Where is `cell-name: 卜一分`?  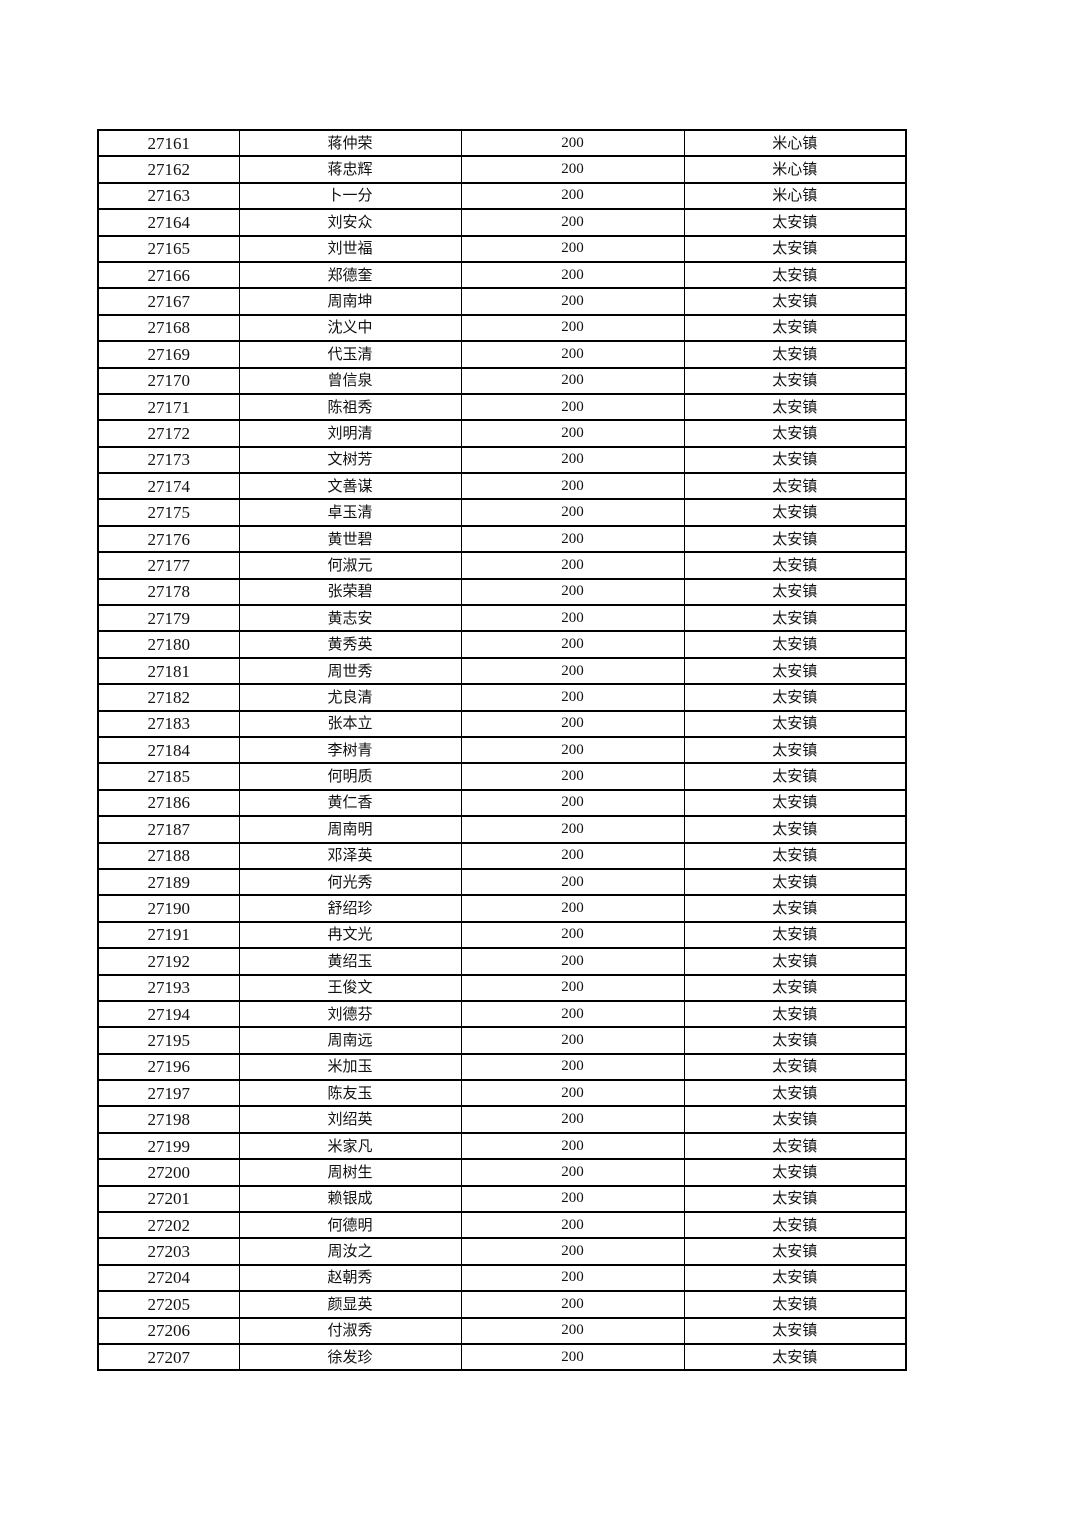 cell-name: 卜一分 is located at coordinates (350, 196).